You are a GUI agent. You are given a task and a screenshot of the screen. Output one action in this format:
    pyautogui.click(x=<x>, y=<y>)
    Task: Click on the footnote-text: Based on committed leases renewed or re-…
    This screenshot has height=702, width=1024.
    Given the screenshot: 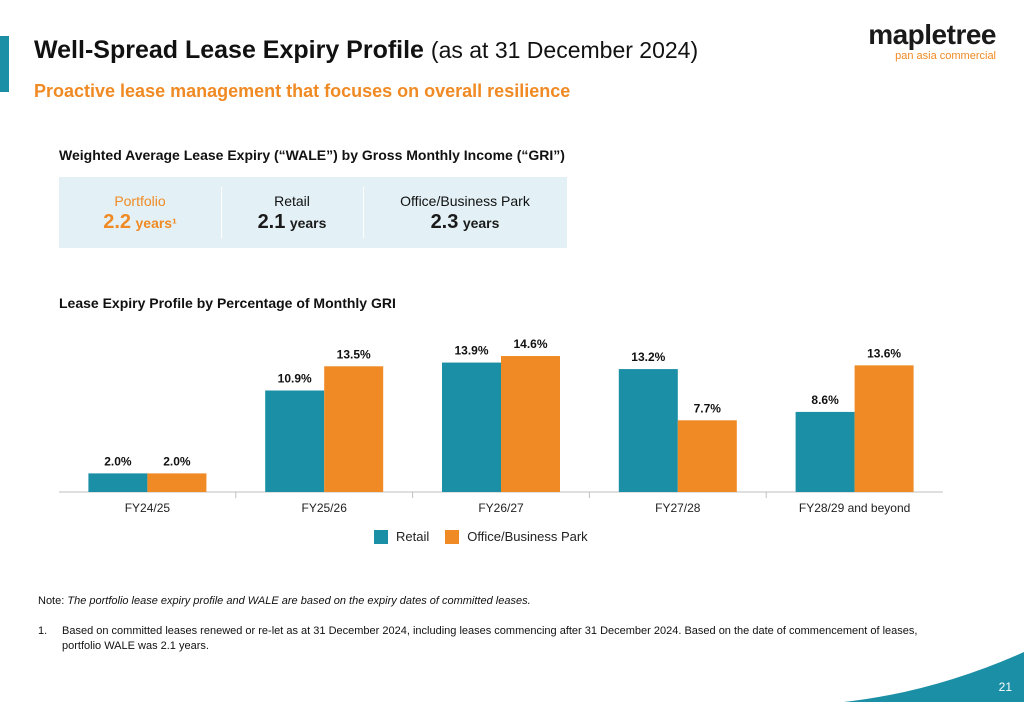 What is the action you would take?
    pyautogui.click(x=490, y=638)
    